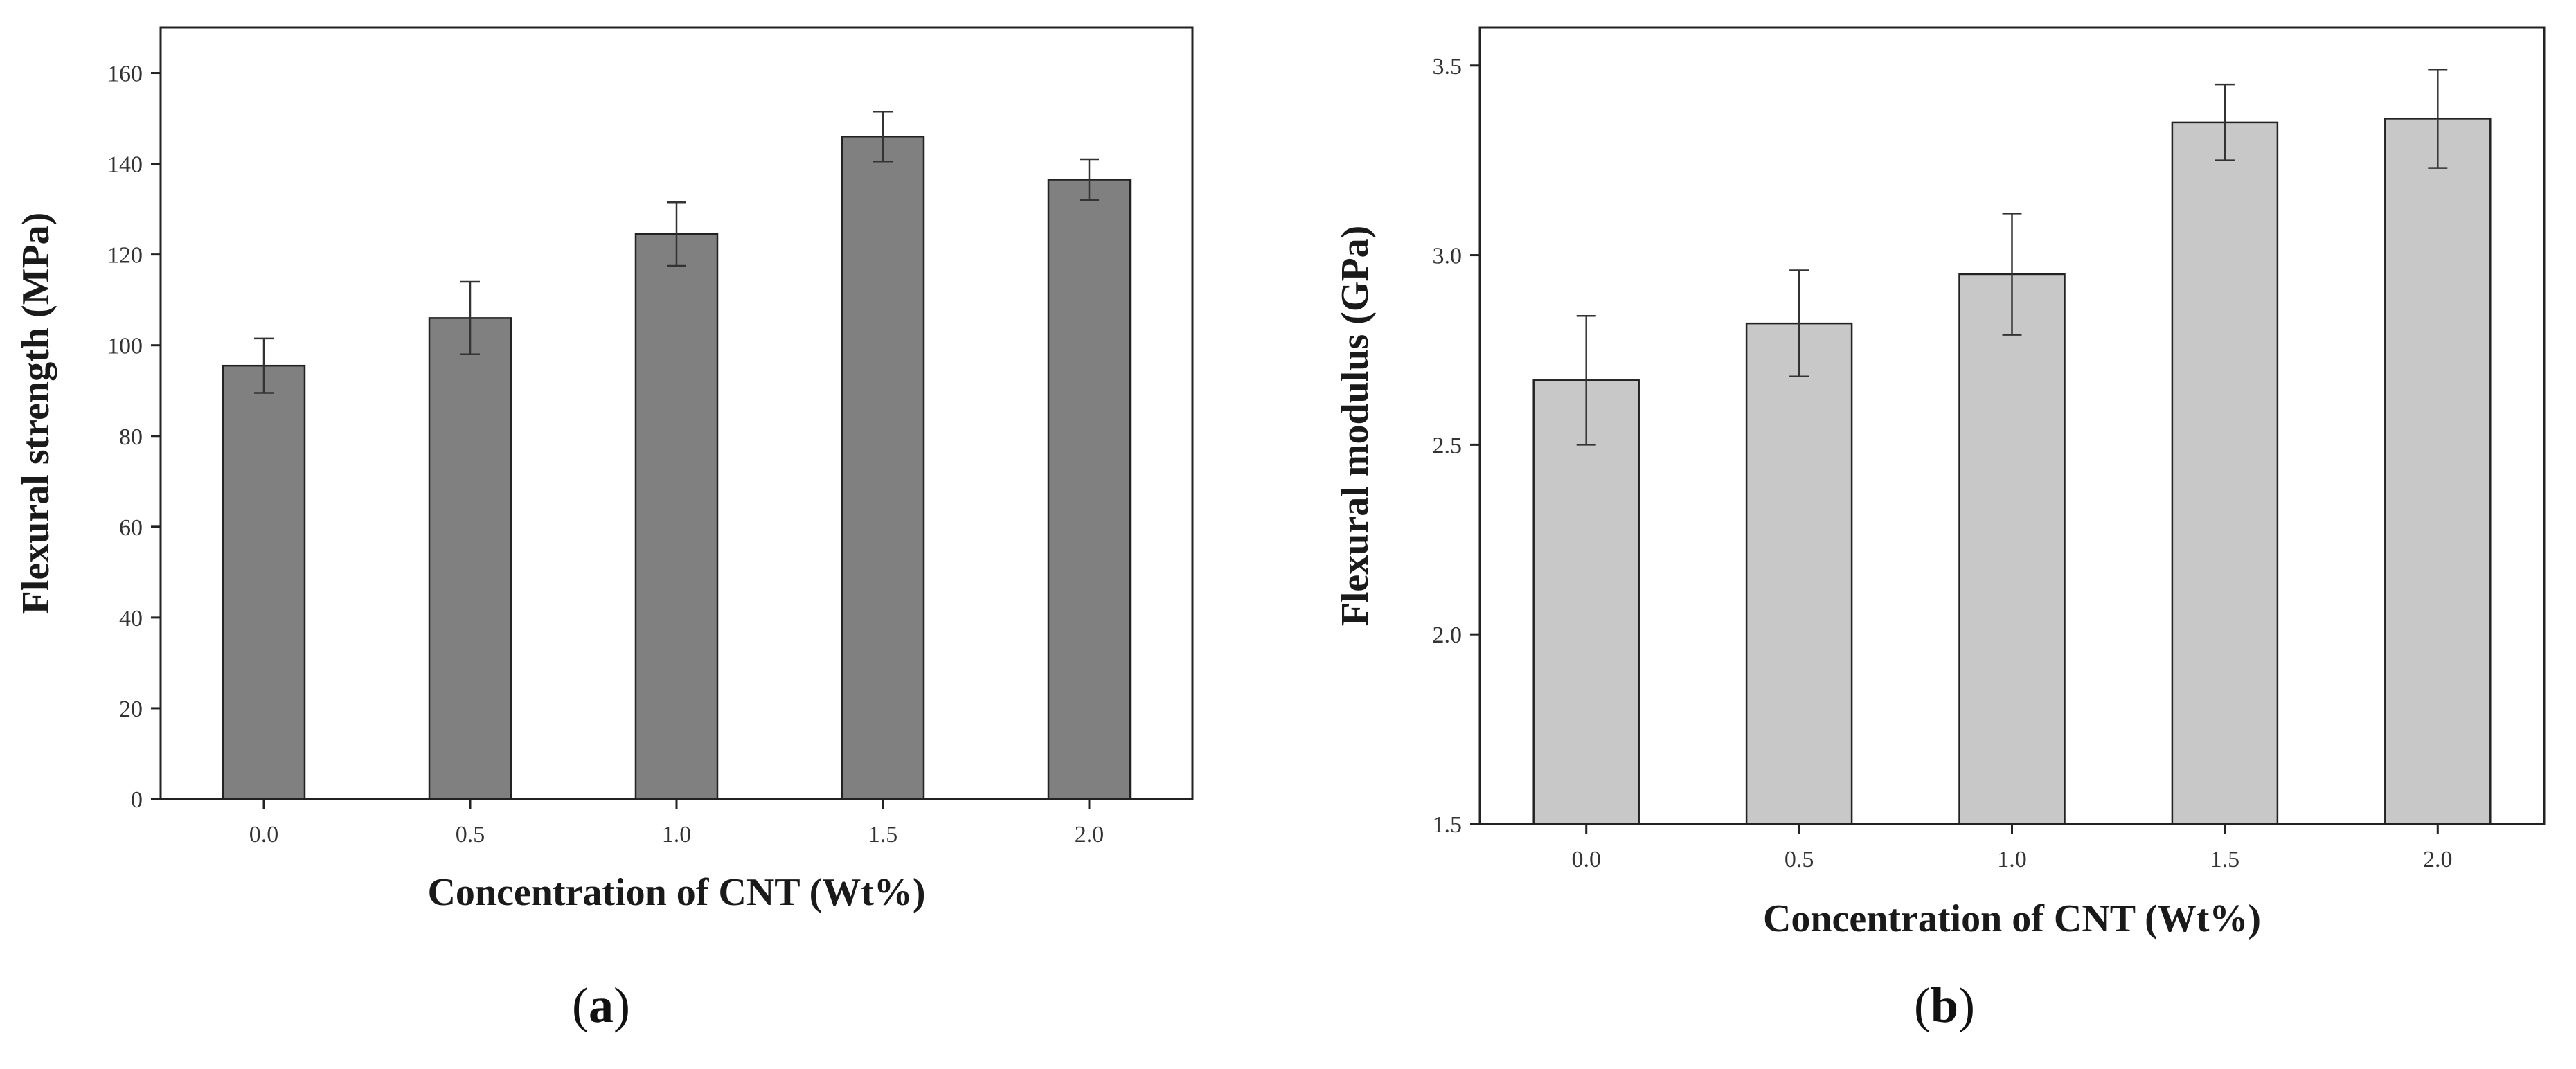 This screenshot has height=1069, width=2576. What do you see at coordinates (131, 618) in the screenshot?
I see `y-tick-label: 40` at bounding box center [131, 618].